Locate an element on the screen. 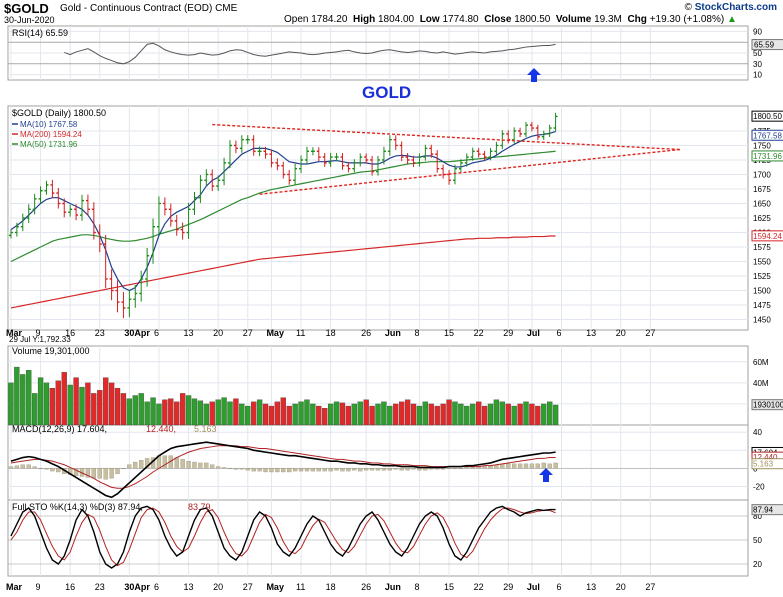  open-value: 1784.20 is located at coordinates (329, 19).